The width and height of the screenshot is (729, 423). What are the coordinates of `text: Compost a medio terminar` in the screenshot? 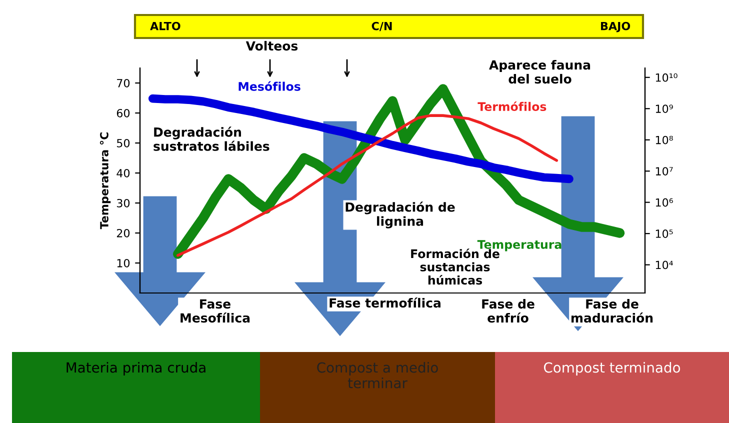 It's located at (377, 375).